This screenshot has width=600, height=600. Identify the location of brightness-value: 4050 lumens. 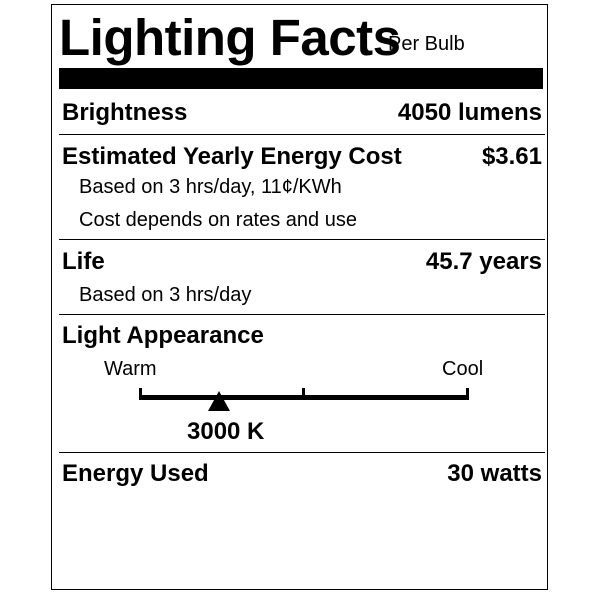
(469, 112).